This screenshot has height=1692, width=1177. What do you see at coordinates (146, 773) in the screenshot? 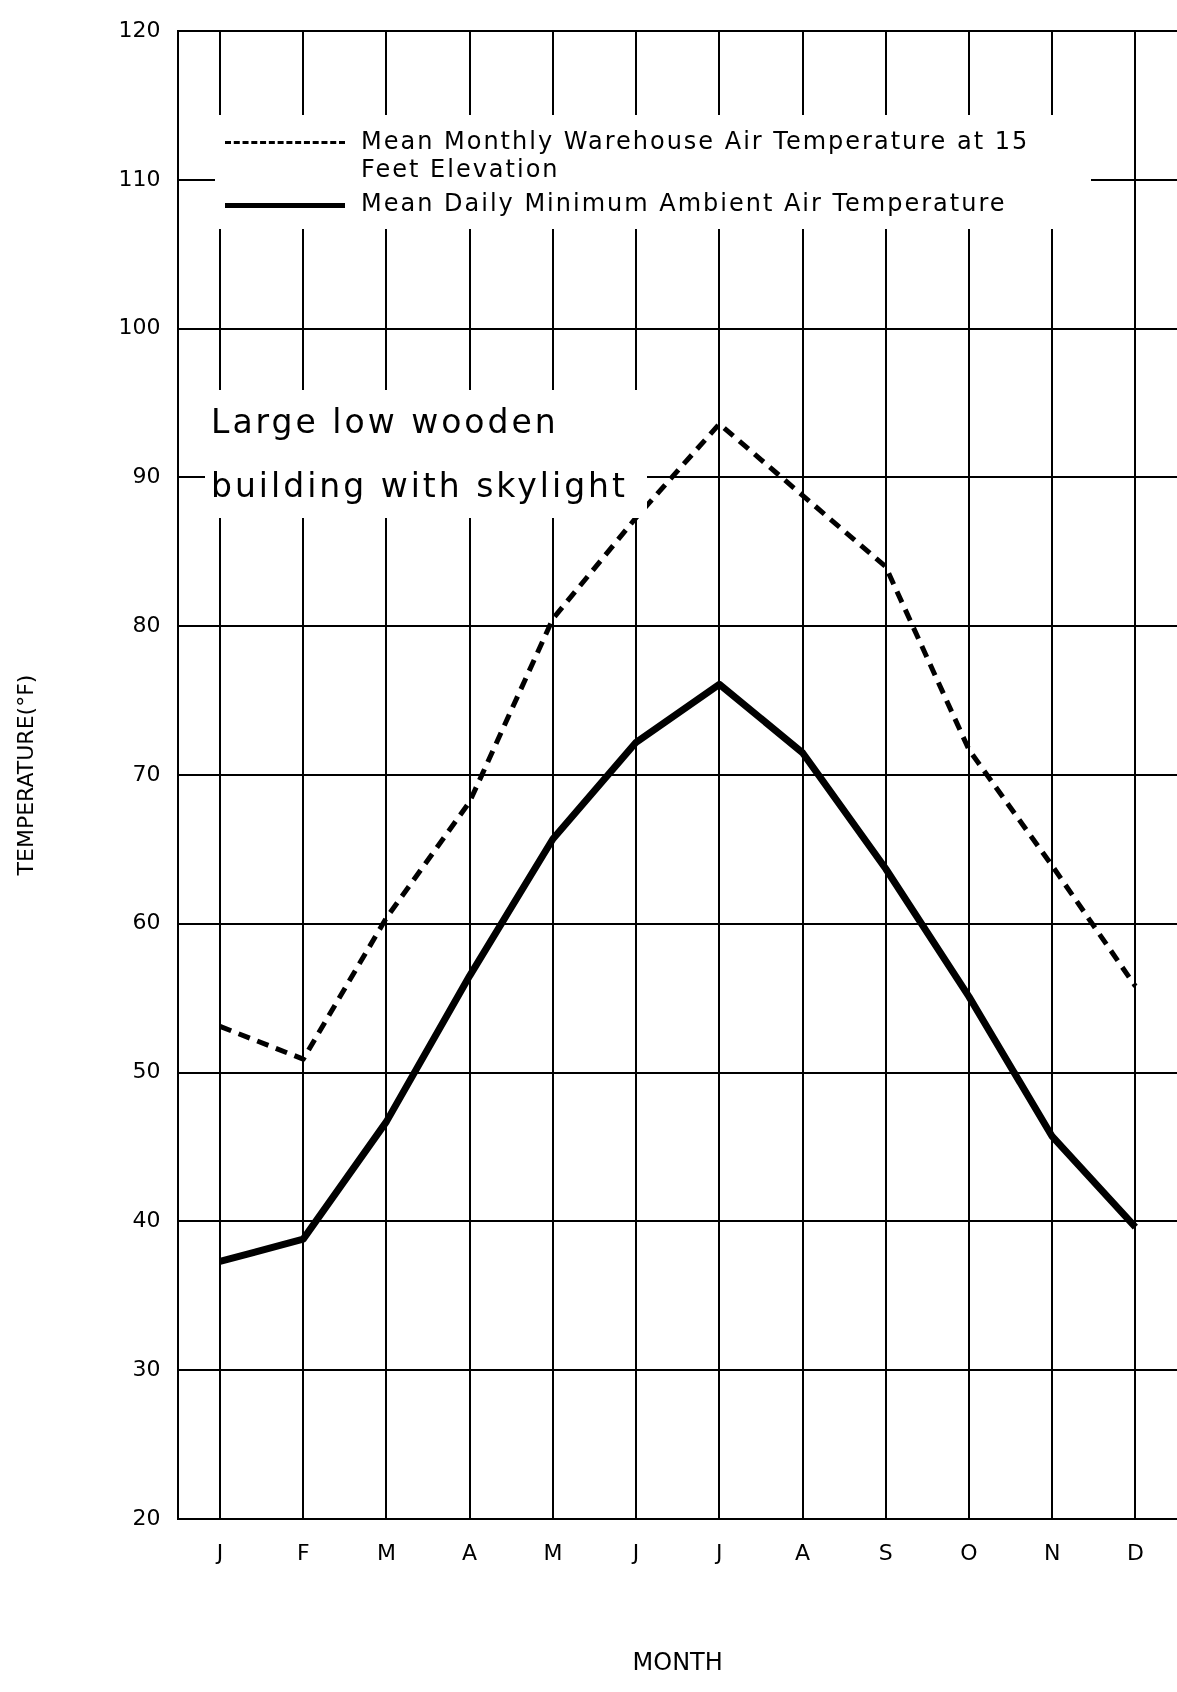
I see `y-tick-label: 70` at bounding box center [146, 773].